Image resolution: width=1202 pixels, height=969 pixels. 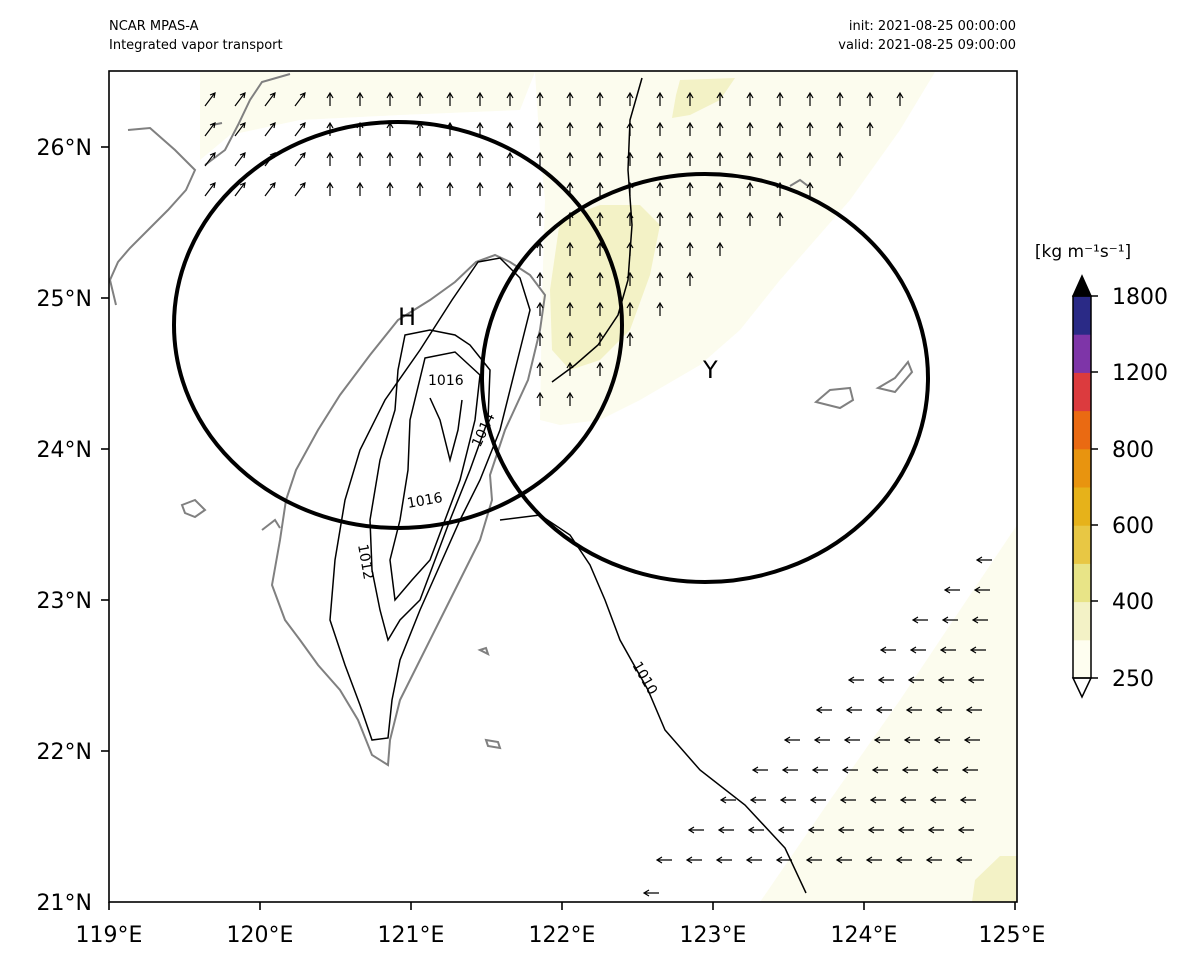 I want to click on isobar-label: 1012, so click(x=365, y=562).